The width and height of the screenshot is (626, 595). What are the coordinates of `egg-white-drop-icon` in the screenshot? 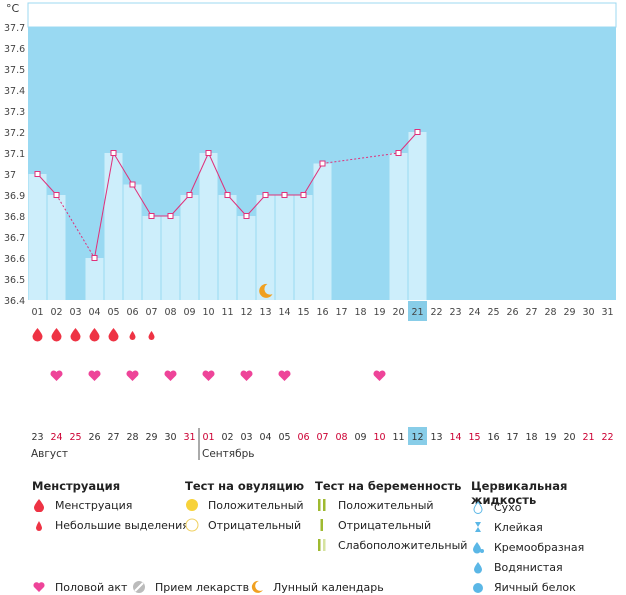 It's located at (478, 587).